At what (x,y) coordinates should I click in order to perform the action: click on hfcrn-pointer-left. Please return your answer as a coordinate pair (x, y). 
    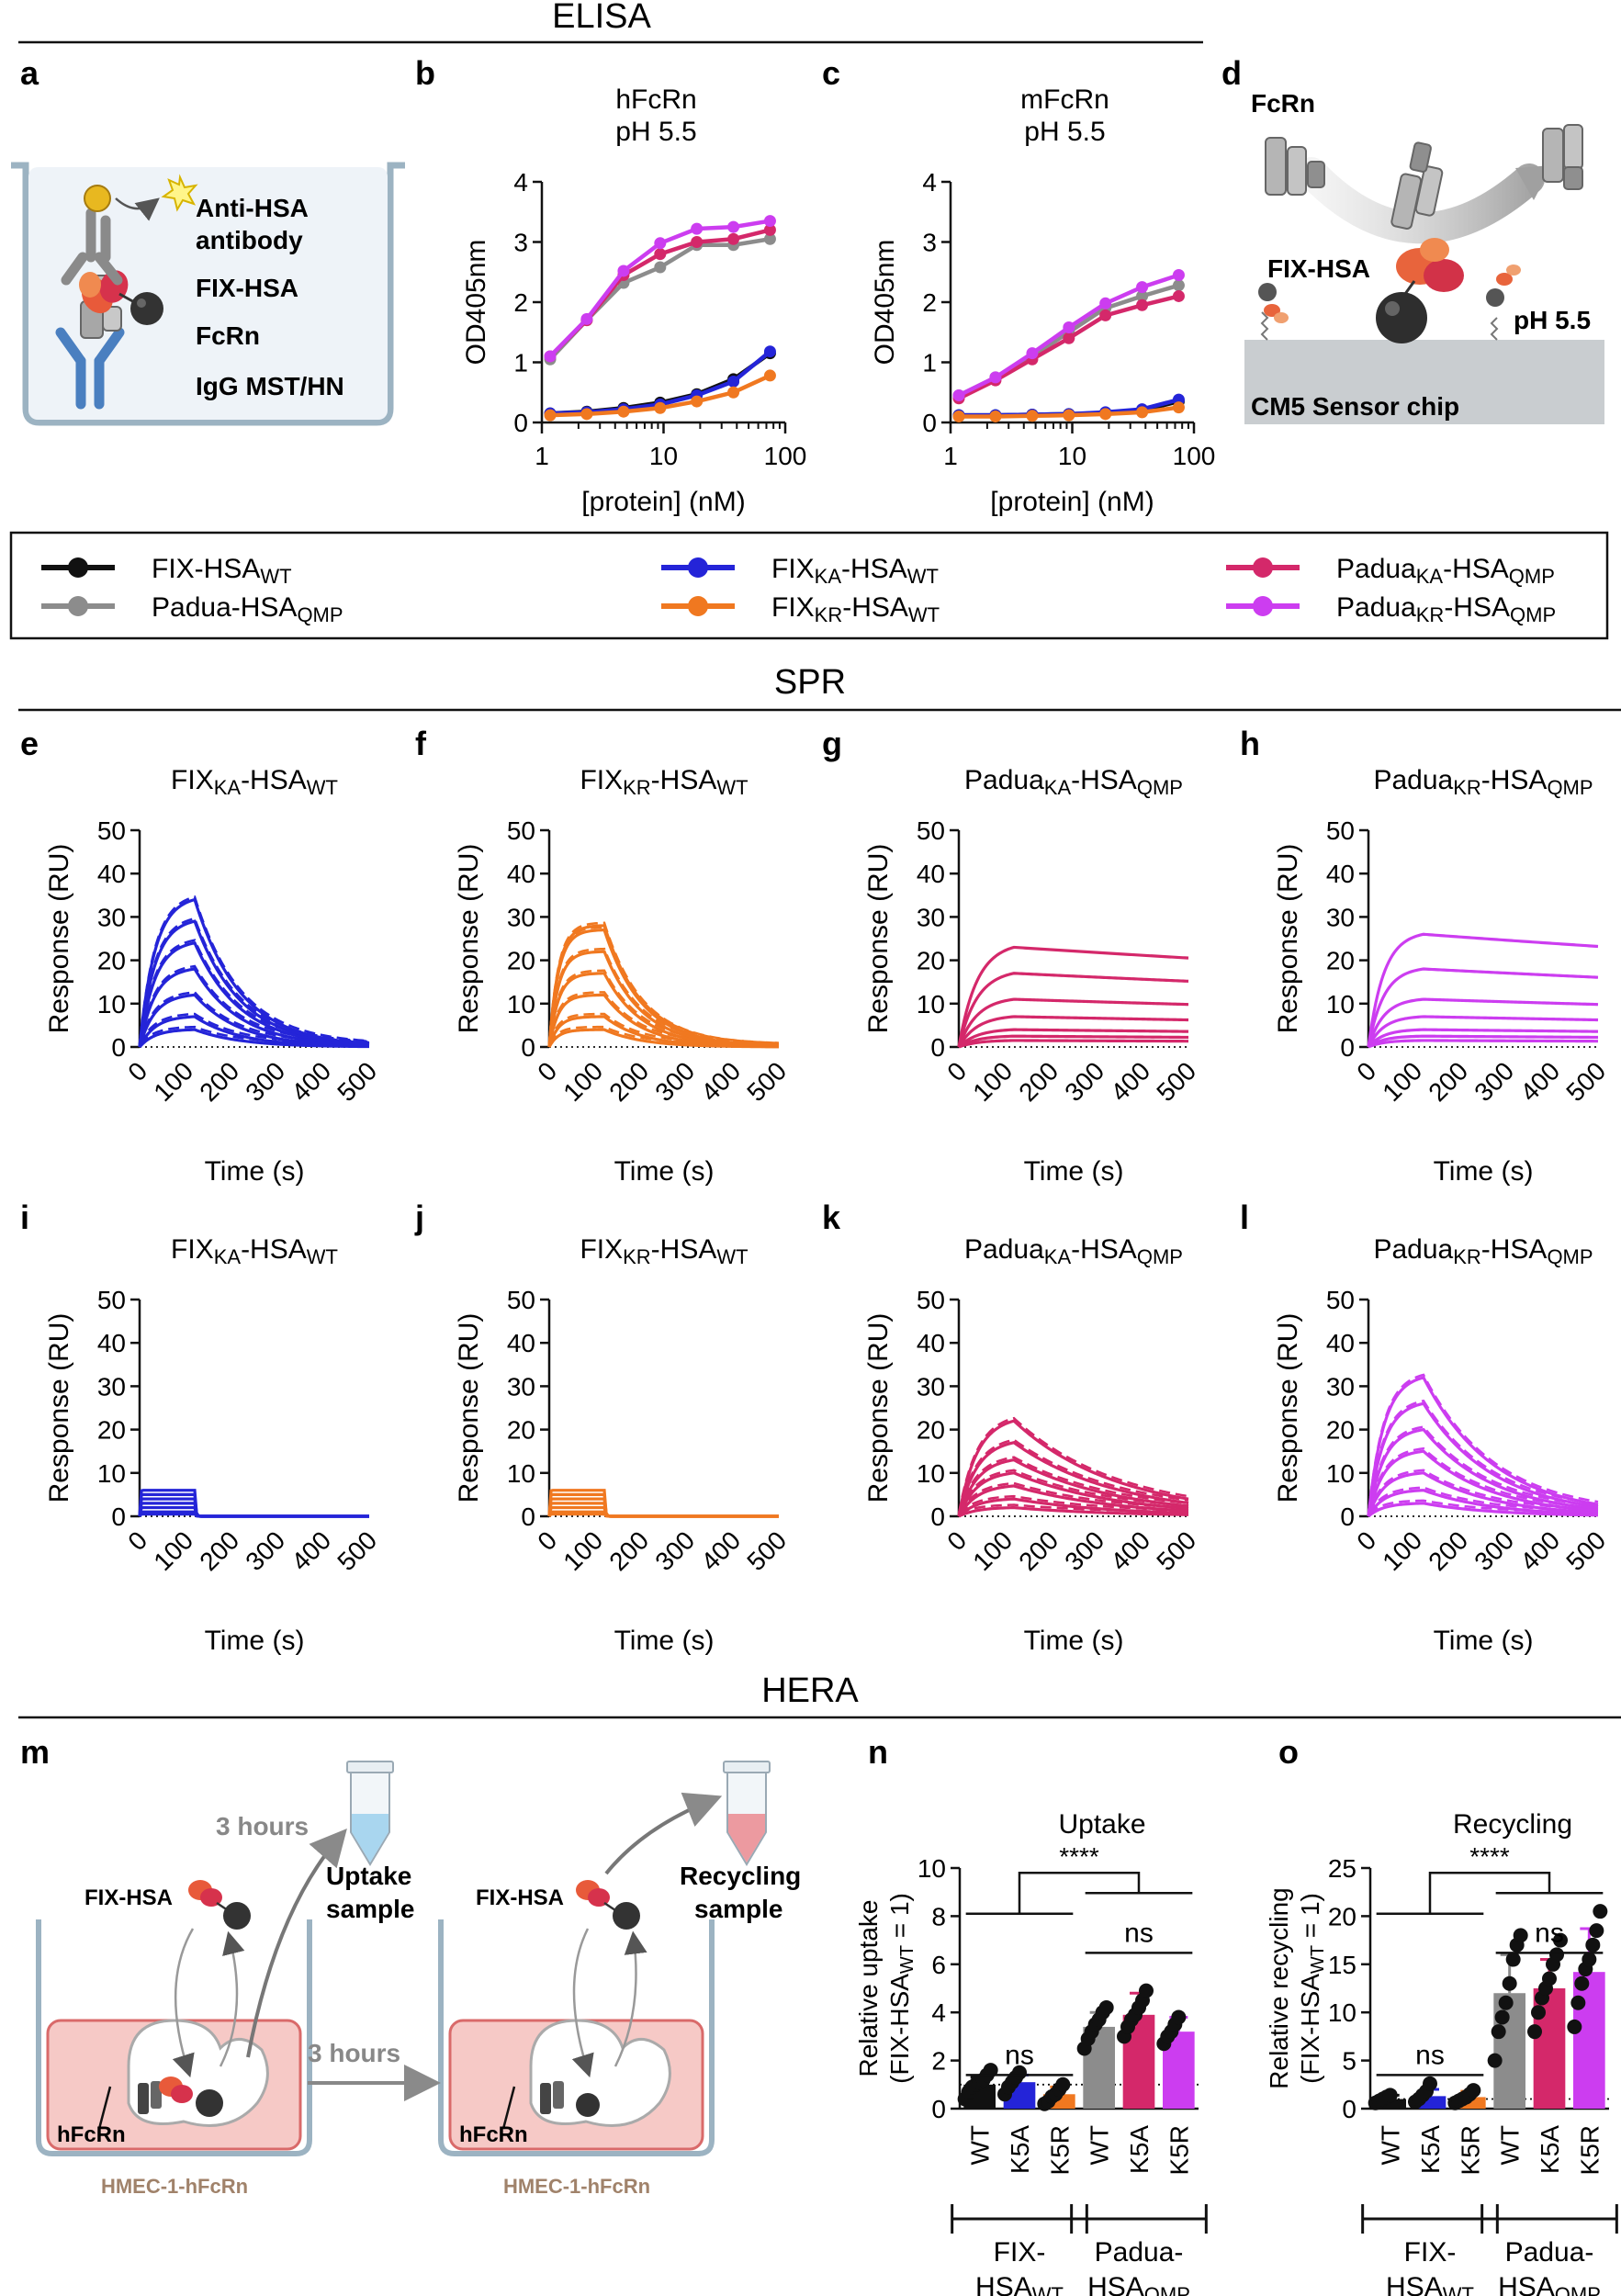
    Looking at the image, I should click on (104, 2108).